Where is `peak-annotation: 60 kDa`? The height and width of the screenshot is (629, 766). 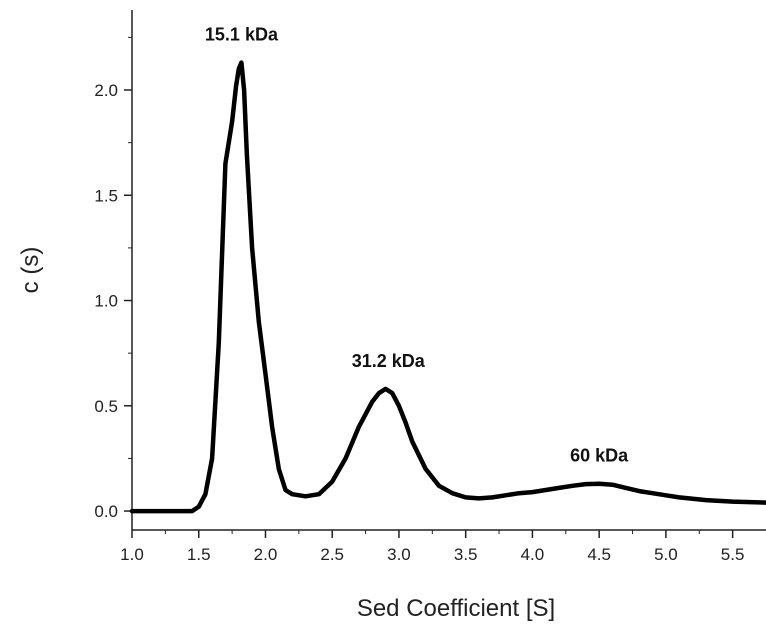 peak-annotation: 60 kDa is located at coordinates (599, 456).